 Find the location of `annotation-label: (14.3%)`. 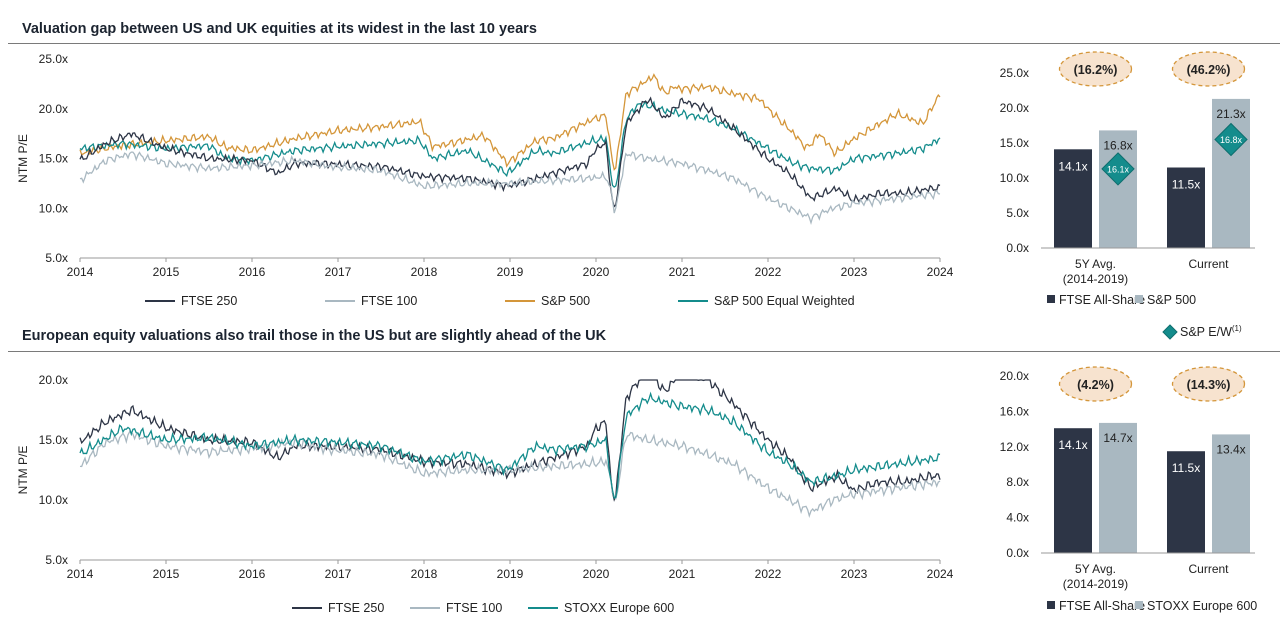

annotation-label: (14.3%) is located at coordinates (1209, 385).